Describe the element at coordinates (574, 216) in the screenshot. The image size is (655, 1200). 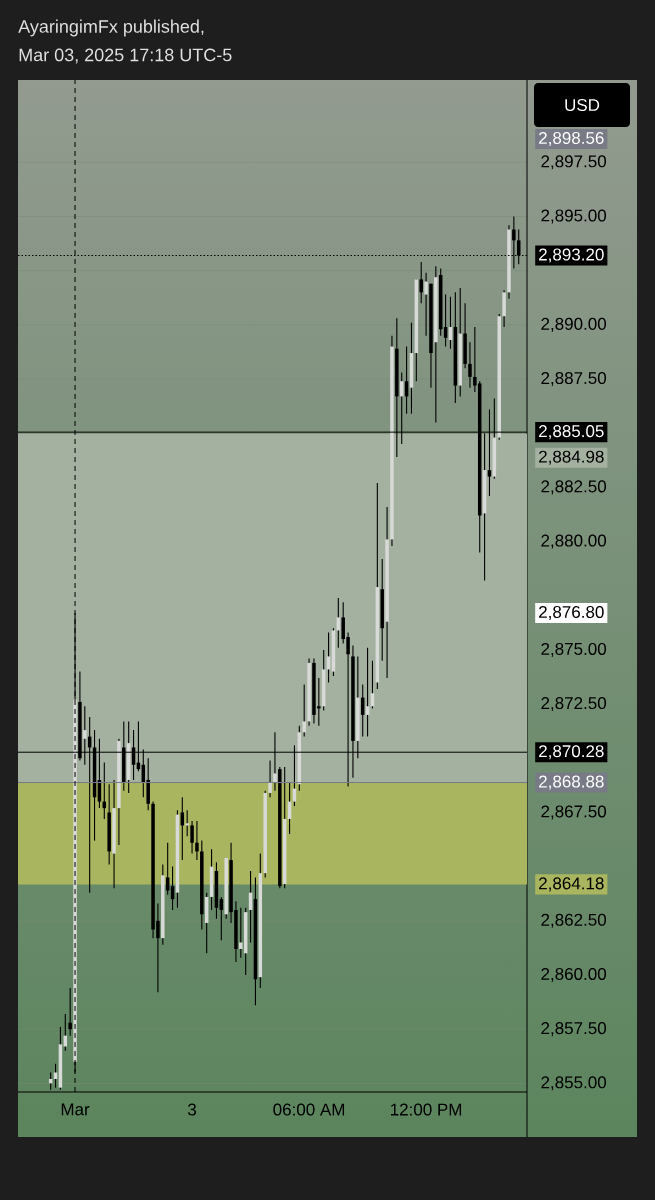
I see `y-tick-label: 2,895.00` at that location.